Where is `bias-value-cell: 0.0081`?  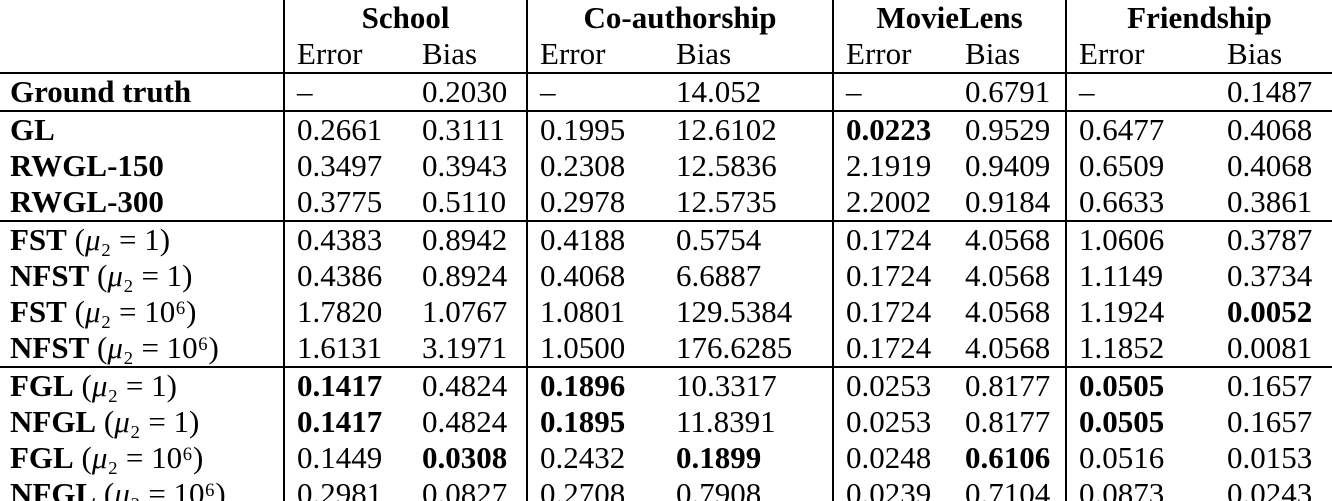 bias-value-cell: 0.0081 is located at coordinates (1270, 347).